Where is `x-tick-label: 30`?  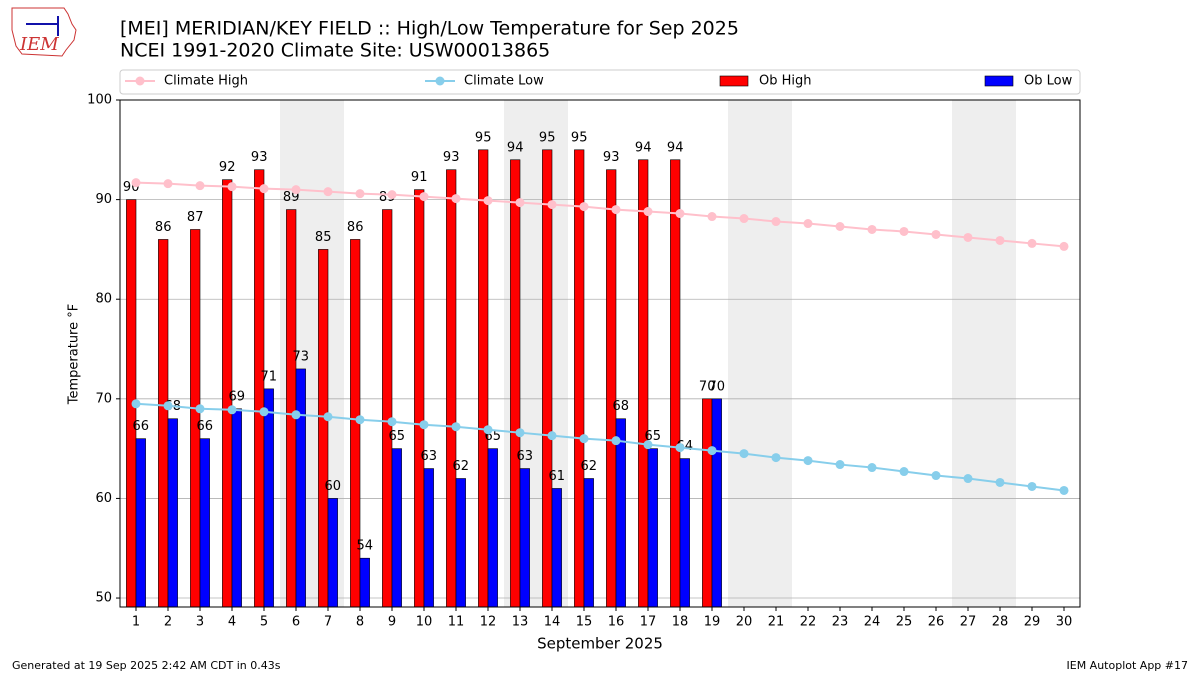
x-tick-label: 30 is located at coordinates (1064, 622).